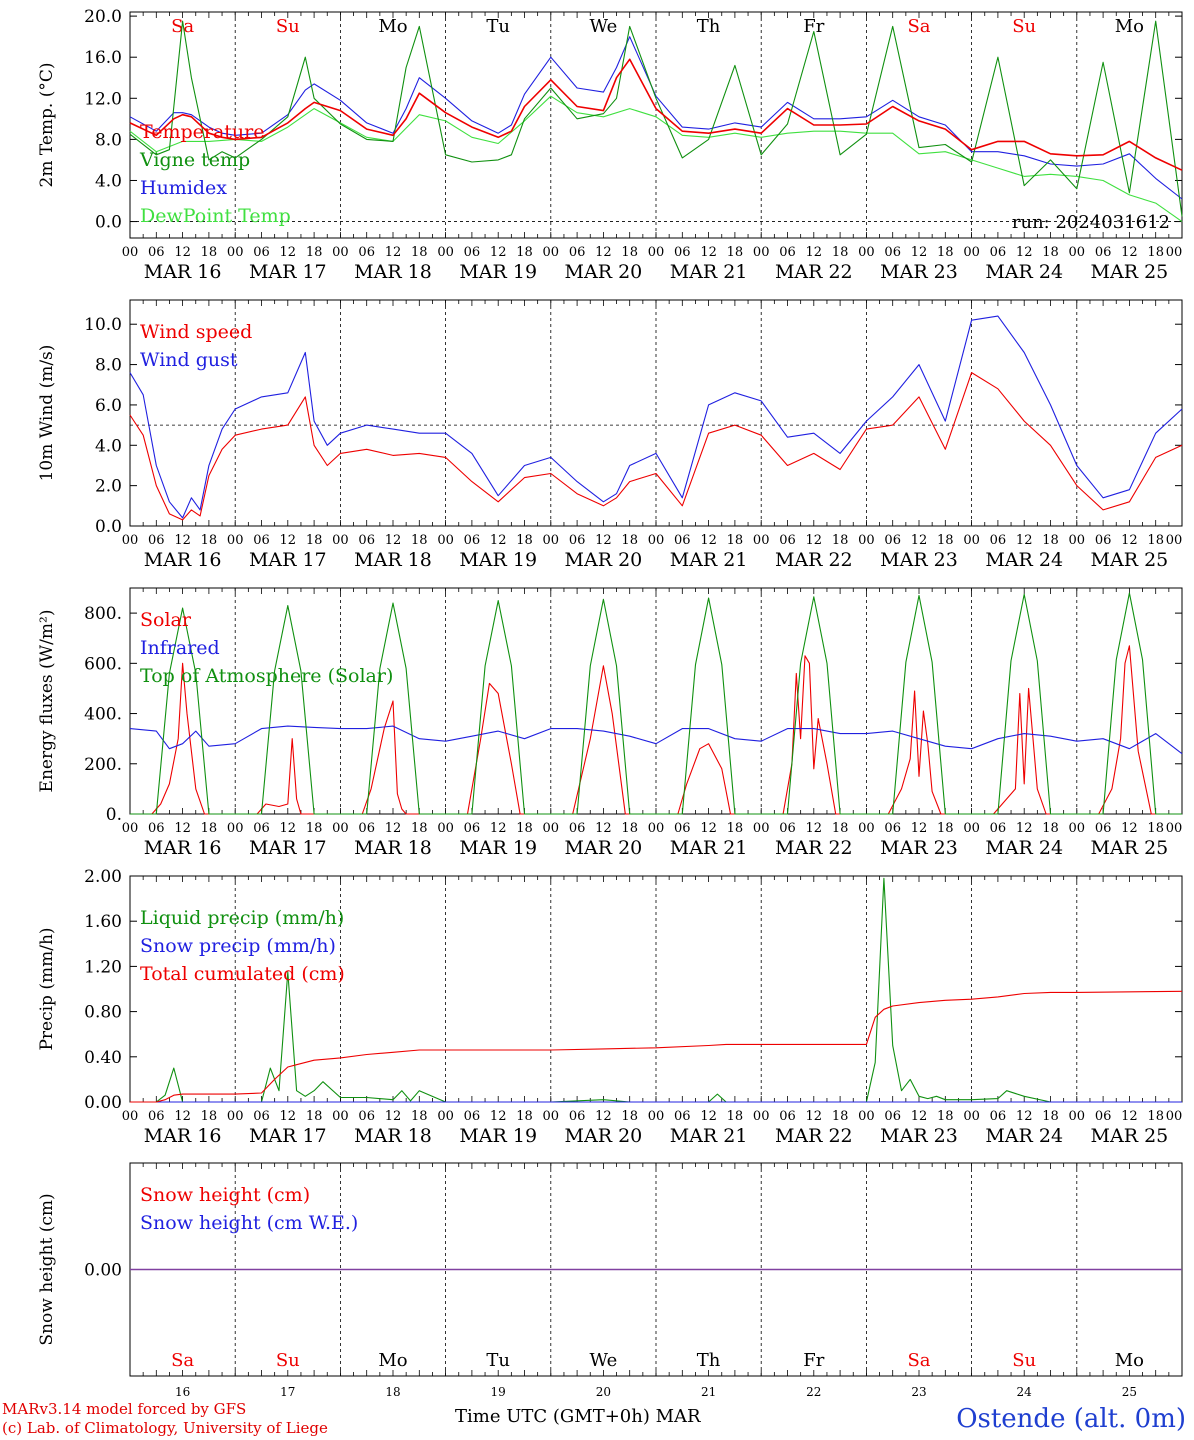 The width and height of the screenshot is (1194, 1440). I want to click on y-axis-title: 2m Temp. (°C), so click(47, 124).